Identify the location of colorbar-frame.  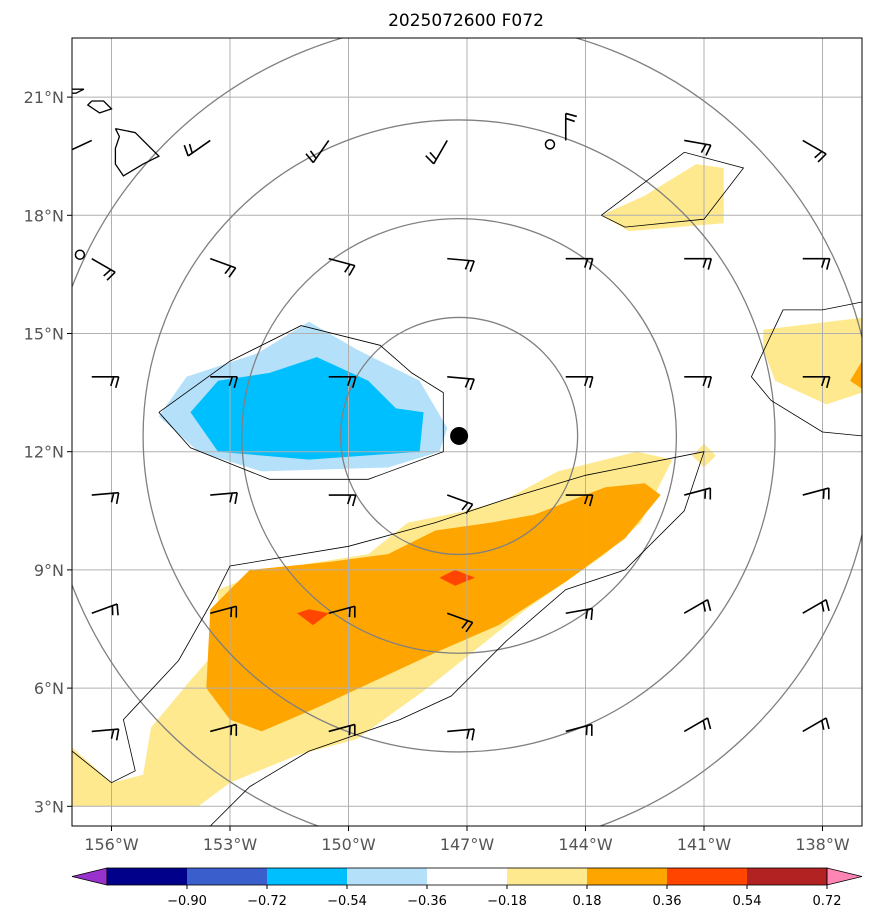
(467, 876).